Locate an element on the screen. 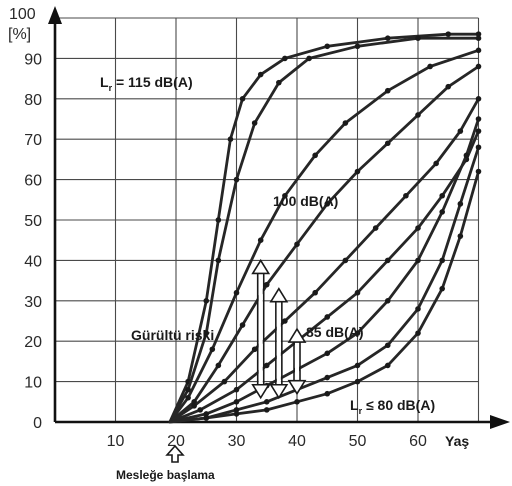 The height and width of the screenshot is (486, 512). annotation-80db: Lr ≤ 80 dB(A) is located at coordinates (392, 406).